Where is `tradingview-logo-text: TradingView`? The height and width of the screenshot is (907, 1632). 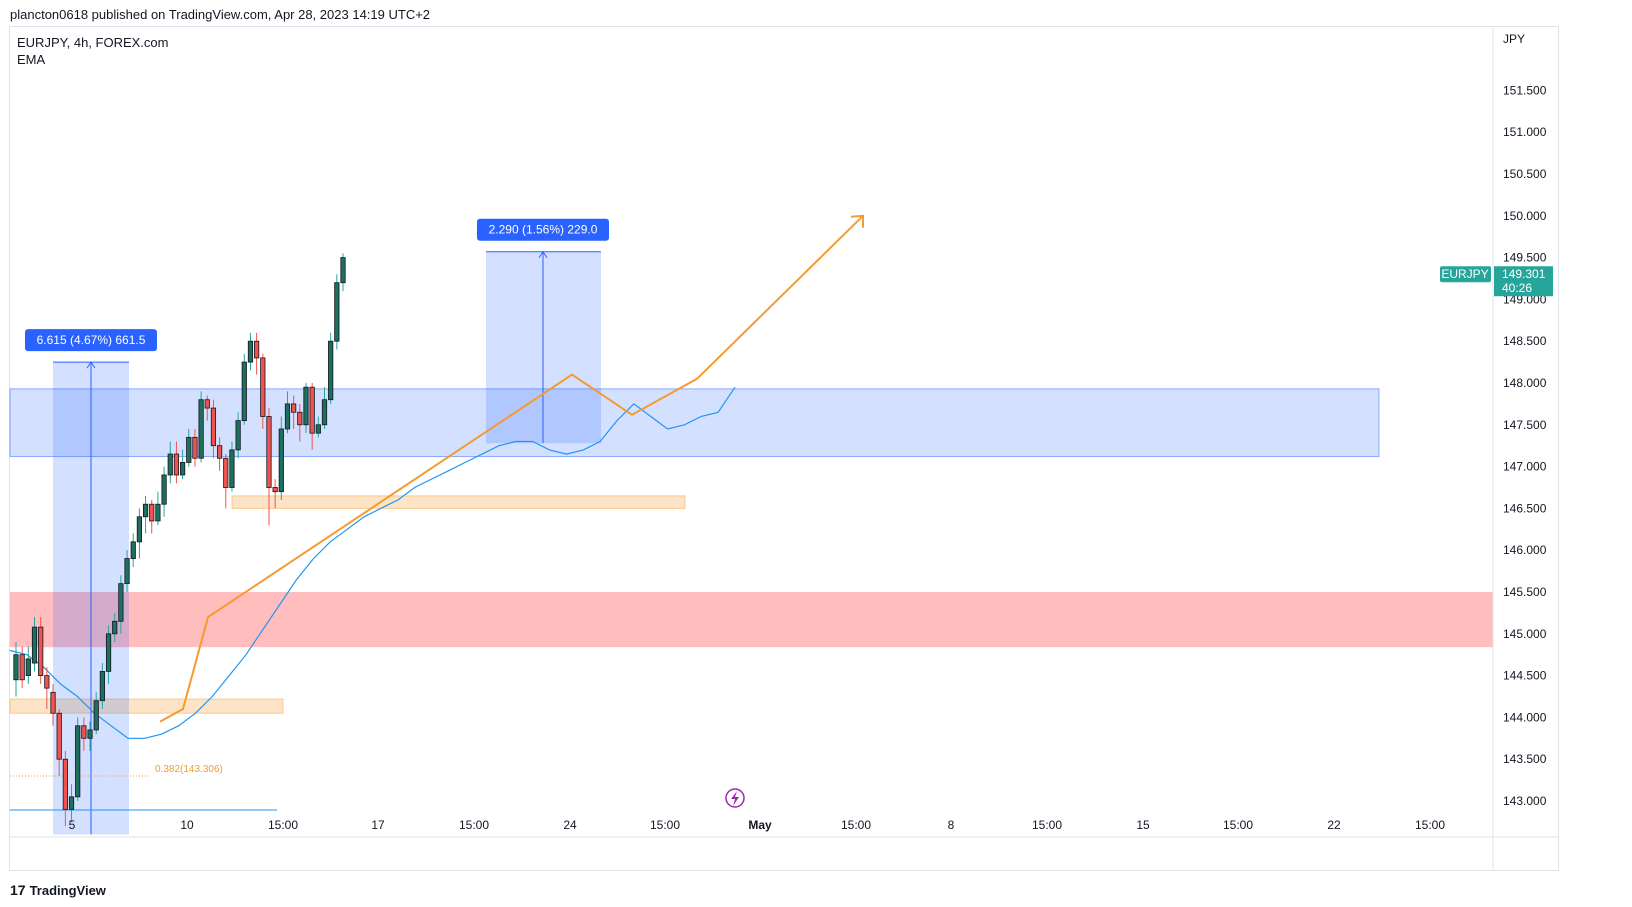 tradingview-logo-text: TradingView is located at coordinates (67, 890).